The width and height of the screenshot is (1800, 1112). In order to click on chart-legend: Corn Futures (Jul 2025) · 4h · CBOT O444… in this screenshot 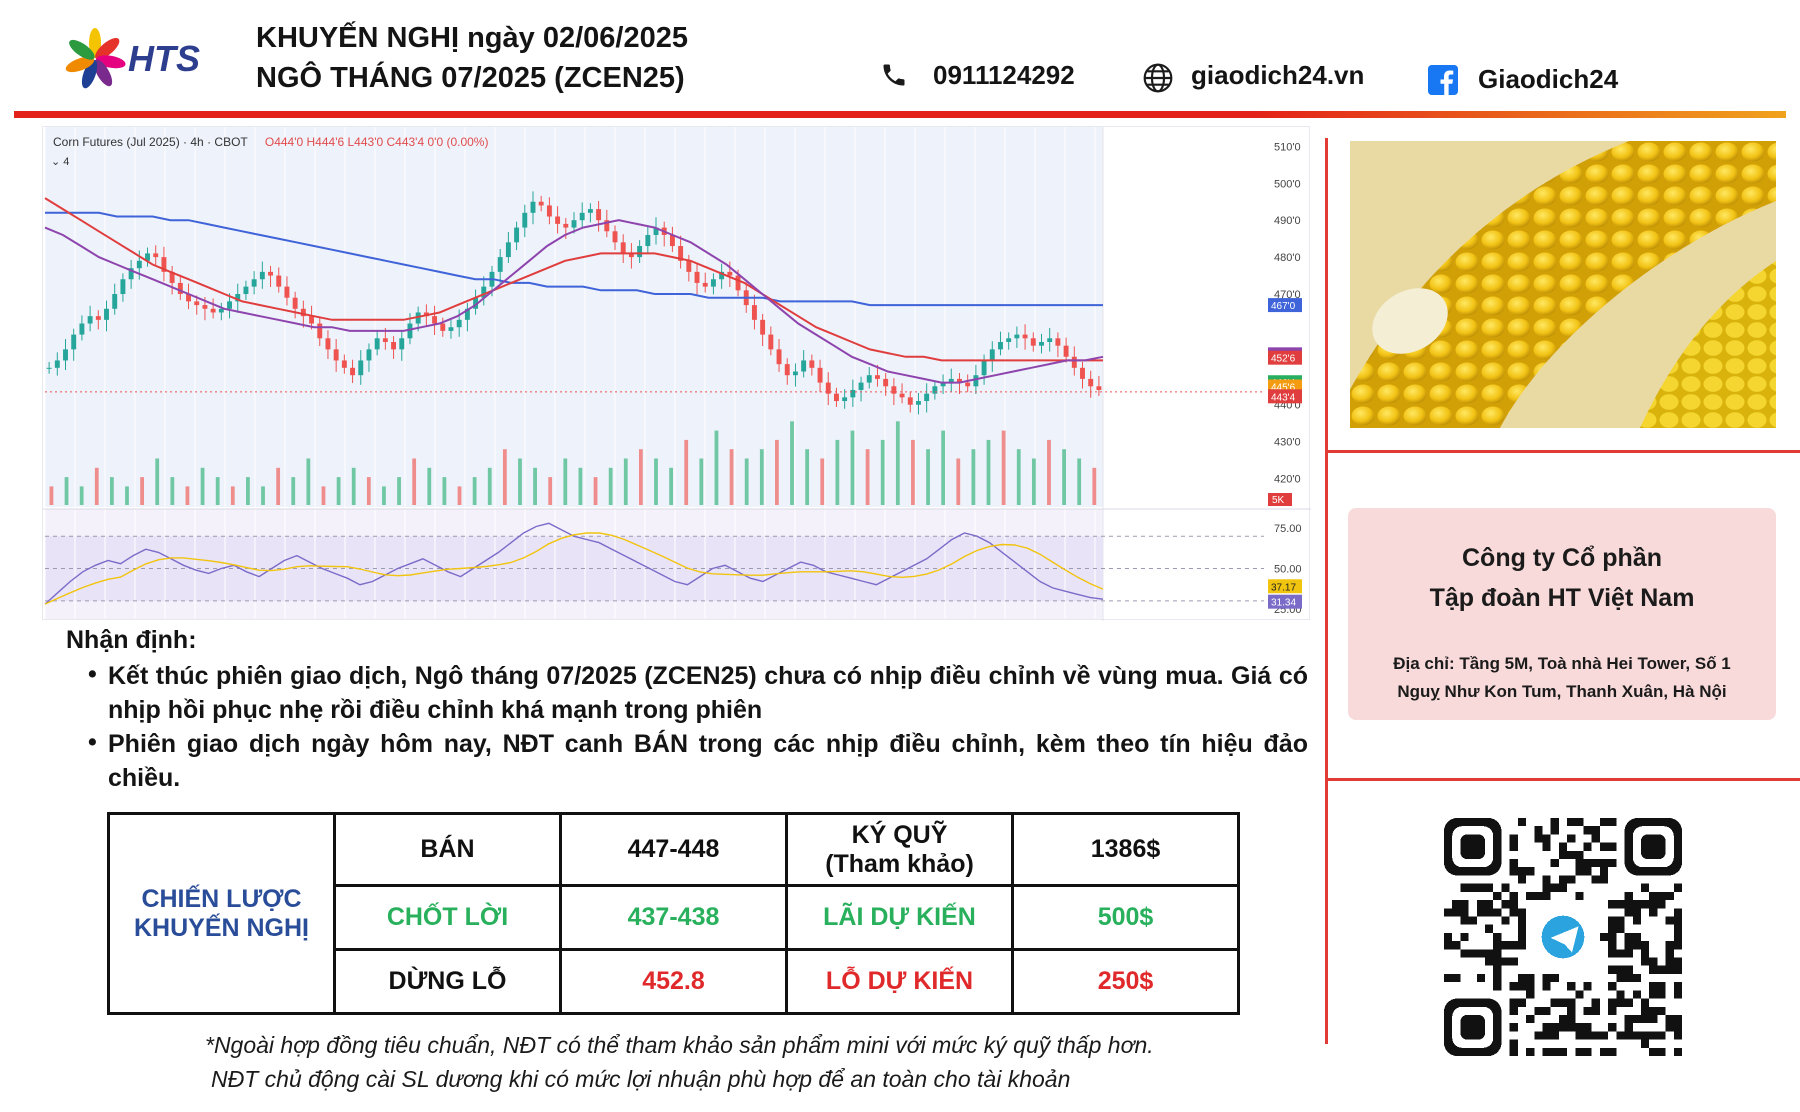, I will do `click(270, 142)`.